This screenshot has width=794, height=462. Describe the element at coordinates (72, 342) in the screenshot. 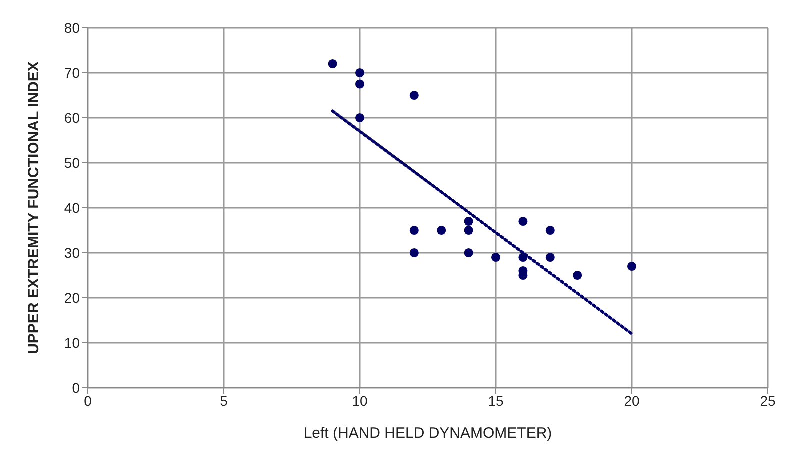

I see `y-tick-label: 10` at that location.